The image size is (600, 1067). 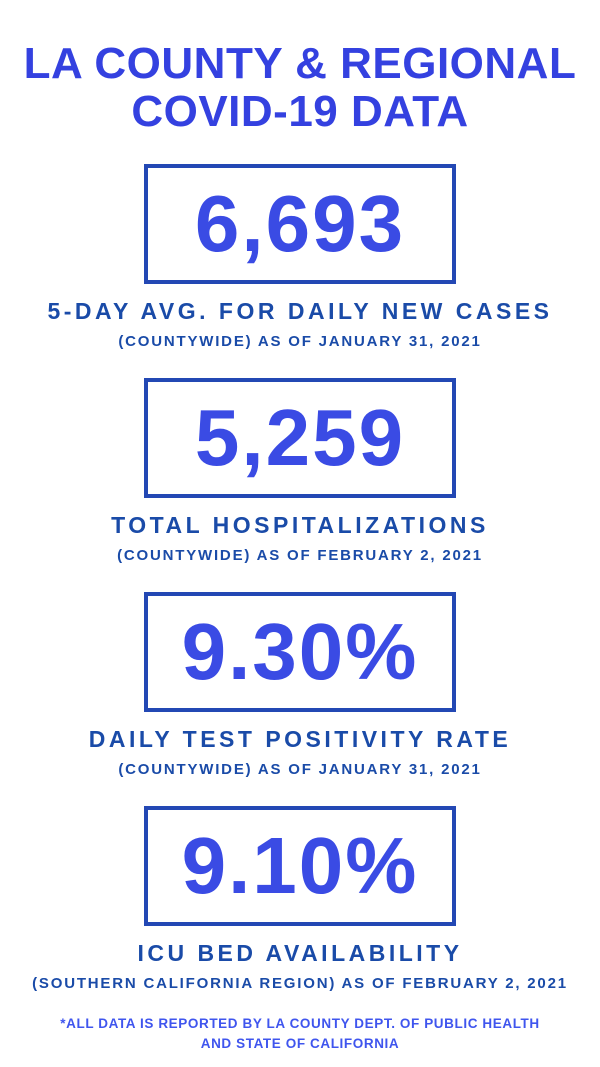 I want to click on stat-label: TOTAL HOSPITALIZATIONS, so click(x=300, y=524).